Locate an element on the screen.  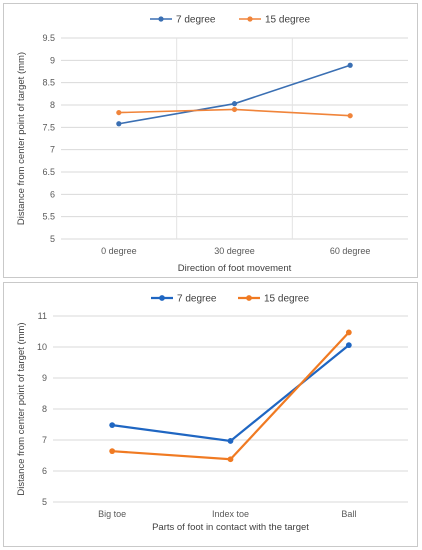
bottom-chart-y-tick-label: 8 is located at coordinates (44, 409).